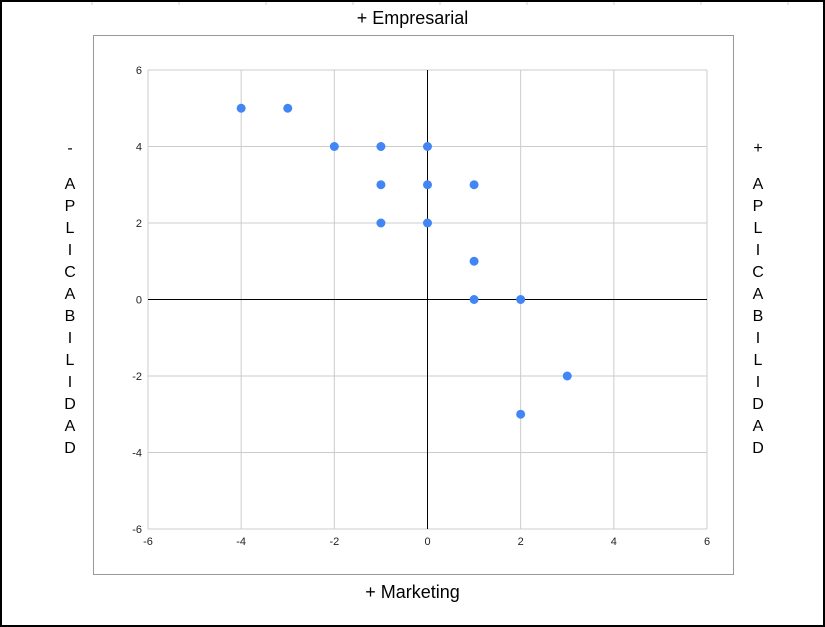 Image resolution: width=825 pixels, height=627 pixels. What do you see at coordinates (707, 542) in the screenshot?
I see `x-tick-label: 6` at bounding box center [707, 542].